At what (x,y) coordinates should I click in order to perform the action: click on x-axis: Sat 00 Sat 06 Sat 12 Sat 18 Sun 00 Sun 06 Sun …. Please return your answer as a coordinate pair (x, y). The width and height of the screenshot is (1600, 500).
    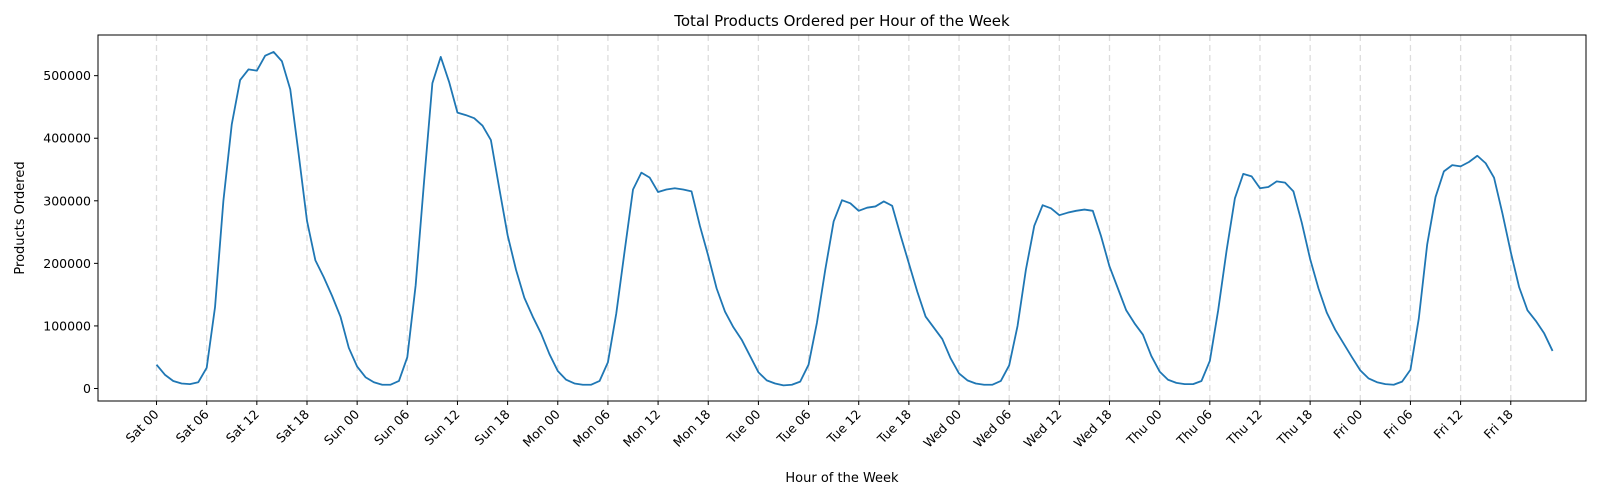
    Looking at the image, I should click on (819, 426).